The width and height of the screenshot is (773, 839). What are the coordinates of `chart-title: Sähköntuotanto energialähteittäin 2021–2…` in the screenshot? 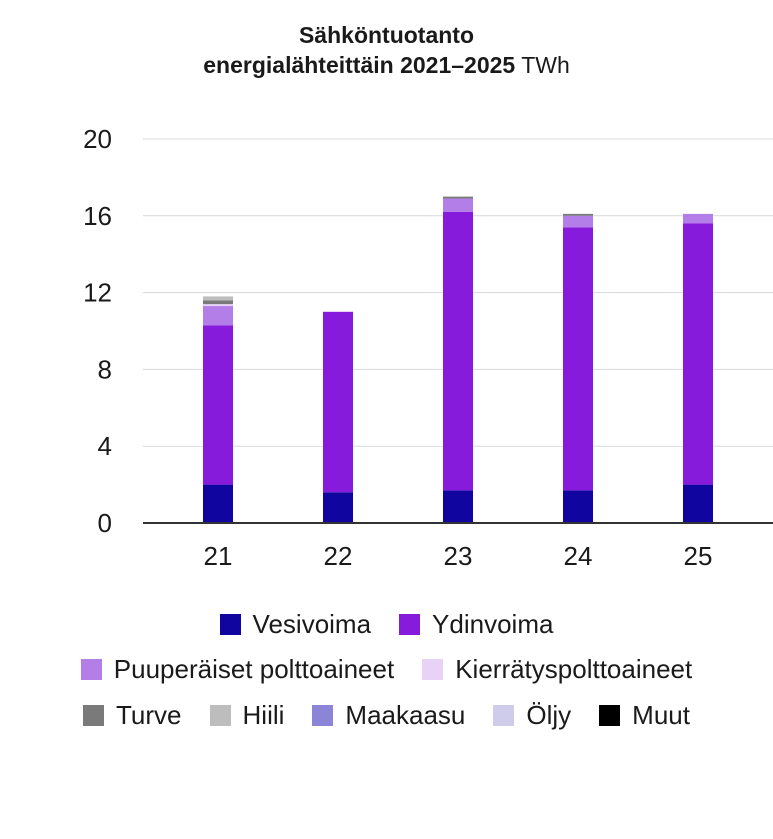 It's located at (386, 50).